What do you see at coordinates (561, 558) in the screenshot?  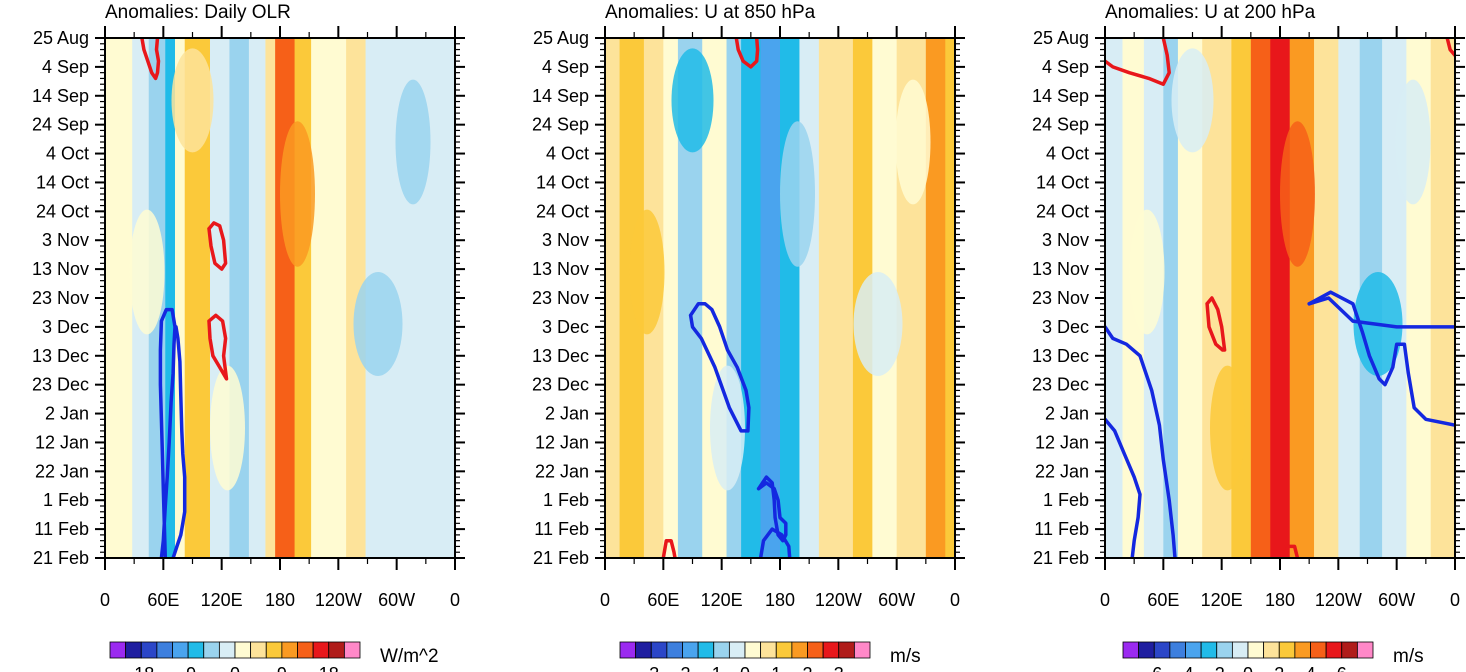 I see `y-tick-label: 21 Feb` at bounding box center [561, 558].